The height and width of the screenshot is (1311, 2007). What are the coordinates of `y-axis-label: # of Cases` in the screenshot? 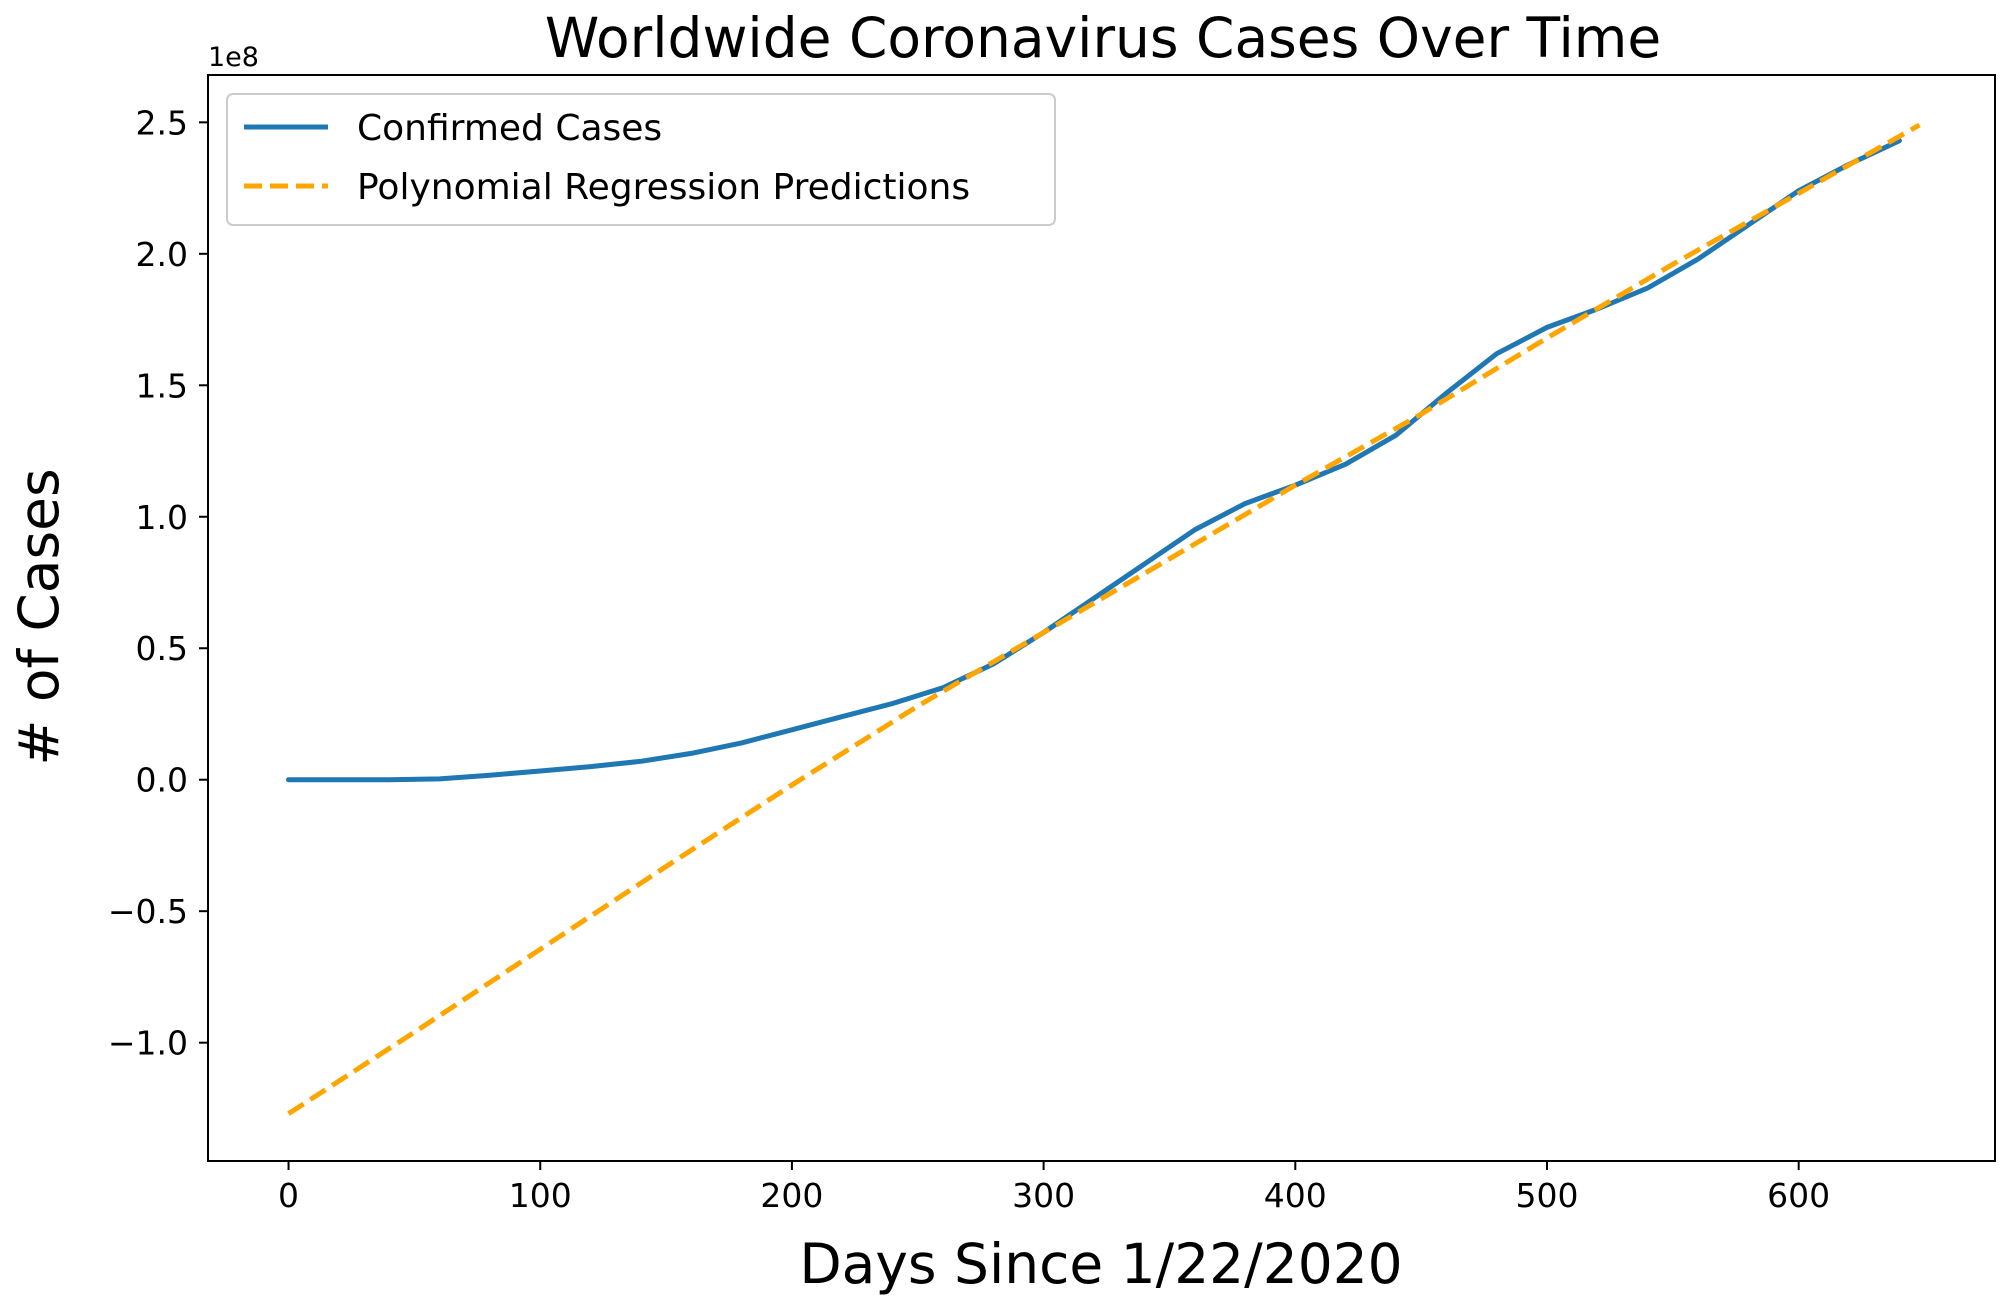 It's located at (39, 616).